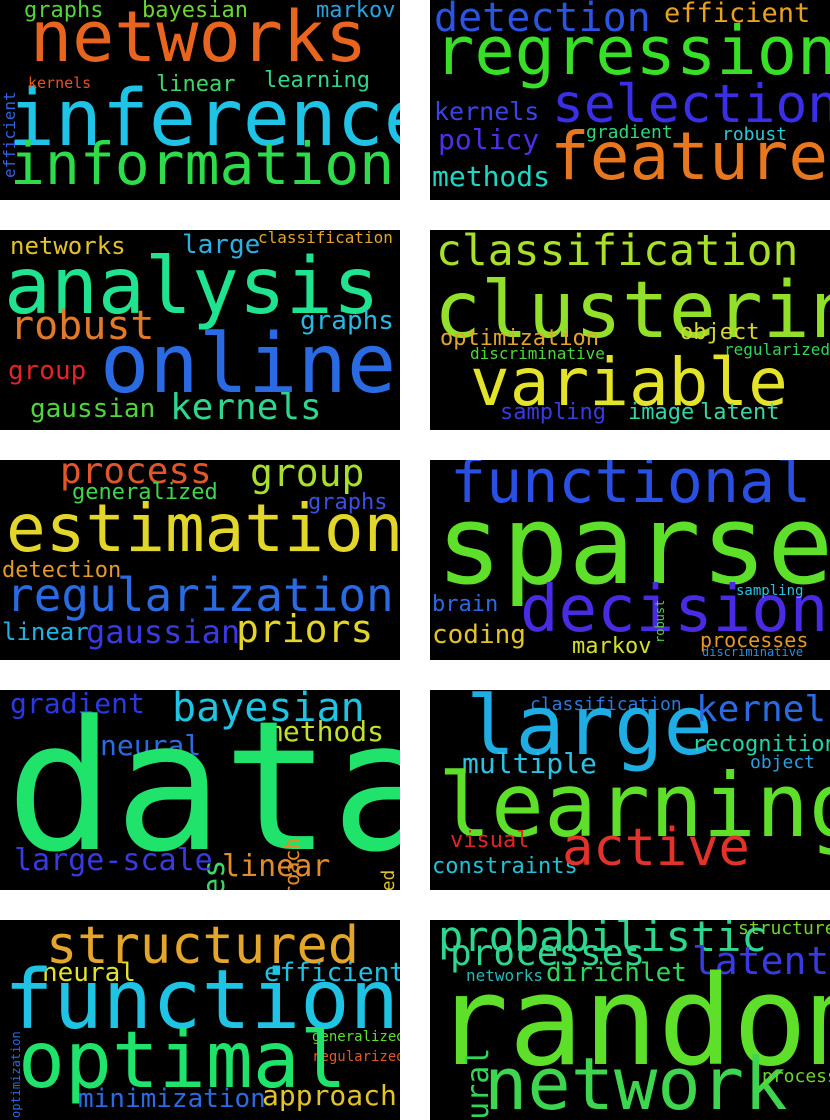 Image resolution: width=830 pixels, height=1120 pixels. What do you see at coordinates (519, 338) in the screenshot?
I see `cloud-word: optimization` at bounding box center [519, 338].